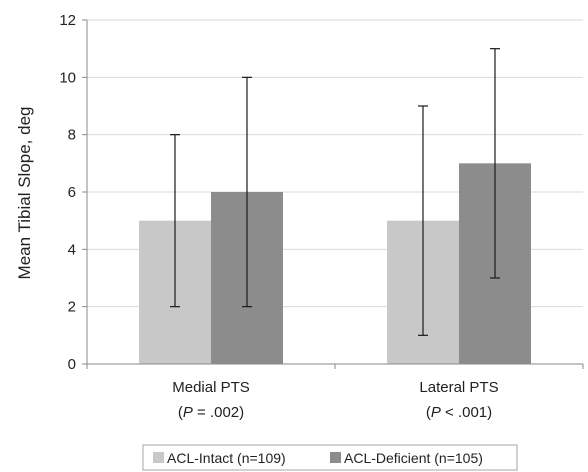 The width and height of the screenshot is (588, 472). I want to click on y-axis-ticks: 0 2 4 6 8 10 12, so click(67, 192).